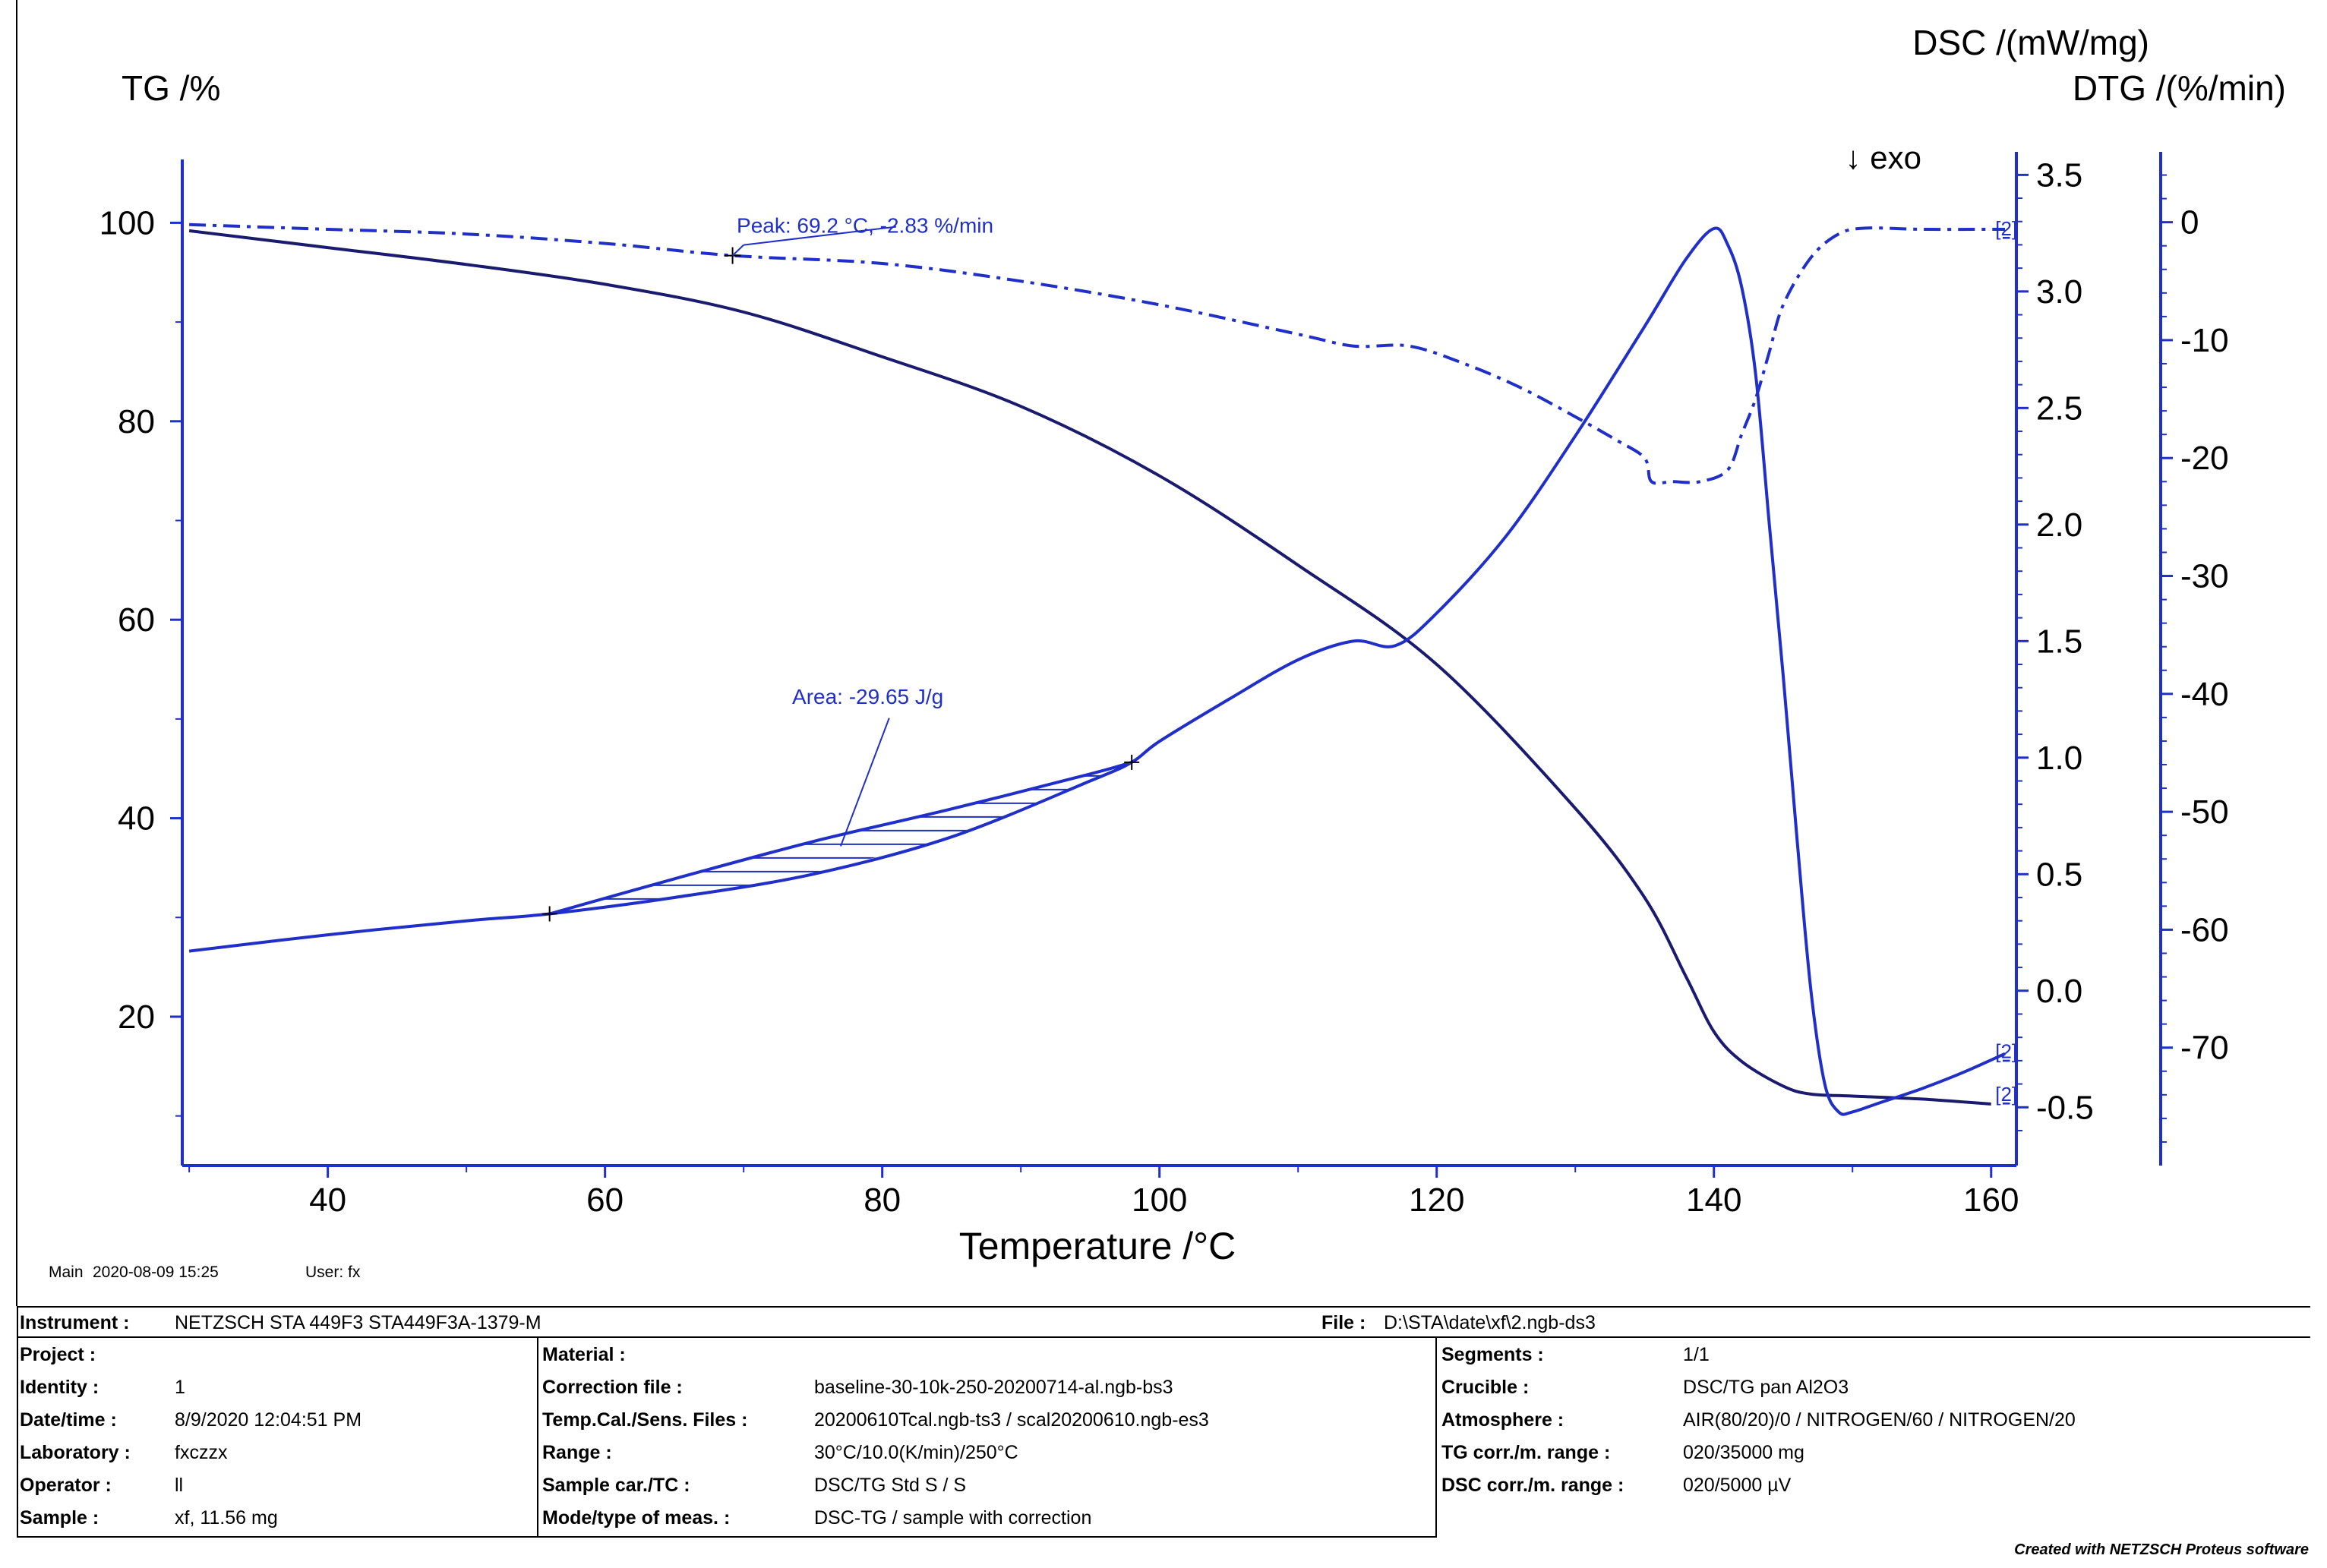 Image resolution: width=2327 pixels, height=1568 pixels. What do you see at coordinates (1883, 158) in the screenshot?
I see `exo-note: ↓ exo` at bounding box center [1883, 158].